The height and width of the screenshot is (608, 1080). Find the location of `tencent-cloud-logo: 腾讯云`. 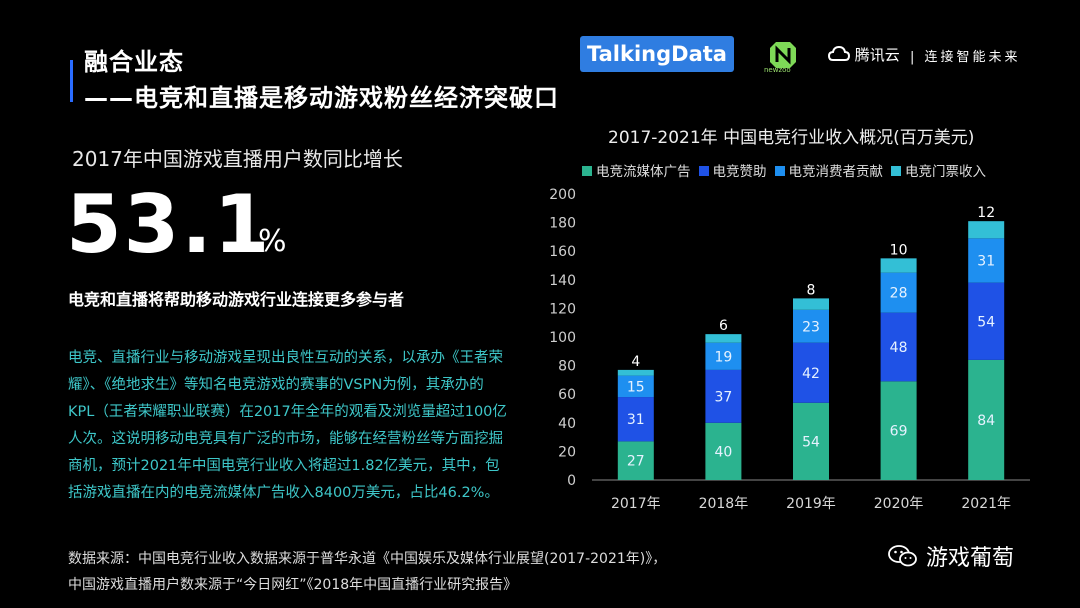

tencent-cloud-logo: 腾讯云 is located at coordinates (863, 54).